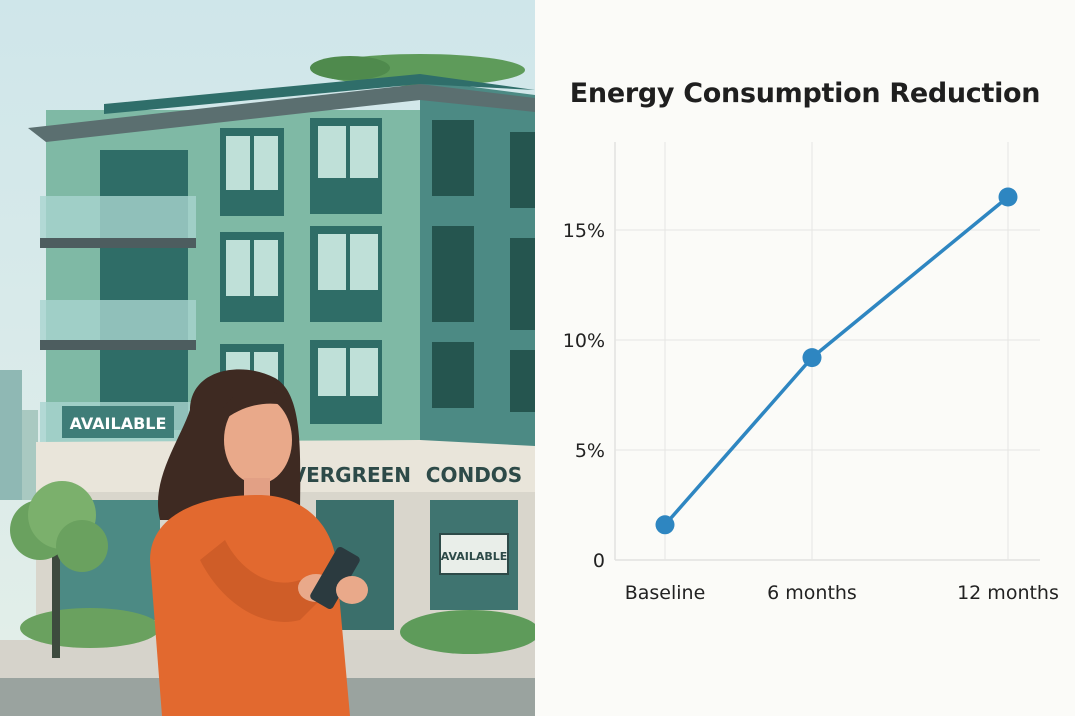  I want to click on y-tick-label: 5%, so click(590, 451).